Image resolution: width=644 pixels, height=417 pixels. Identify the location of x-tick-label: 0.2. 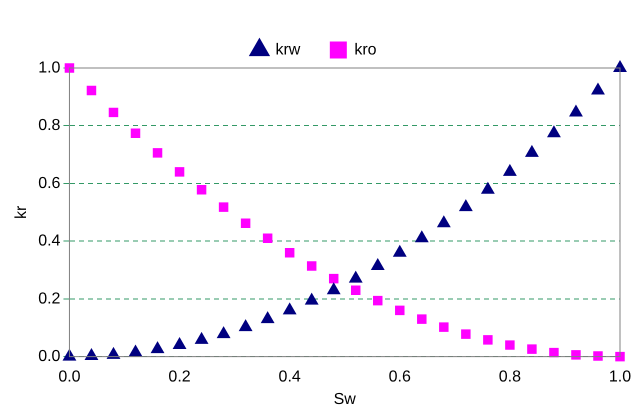
(179, 377).